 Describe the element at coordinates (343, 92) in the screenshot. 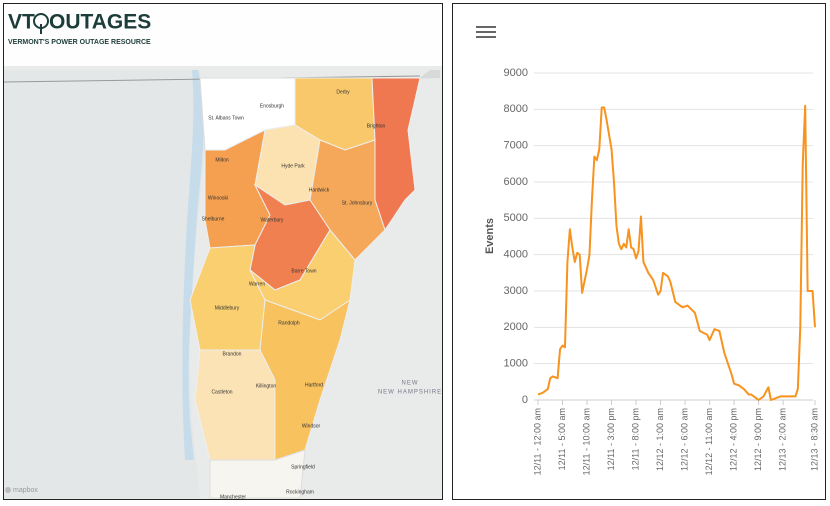

I see `town-label: Derby` at that location.